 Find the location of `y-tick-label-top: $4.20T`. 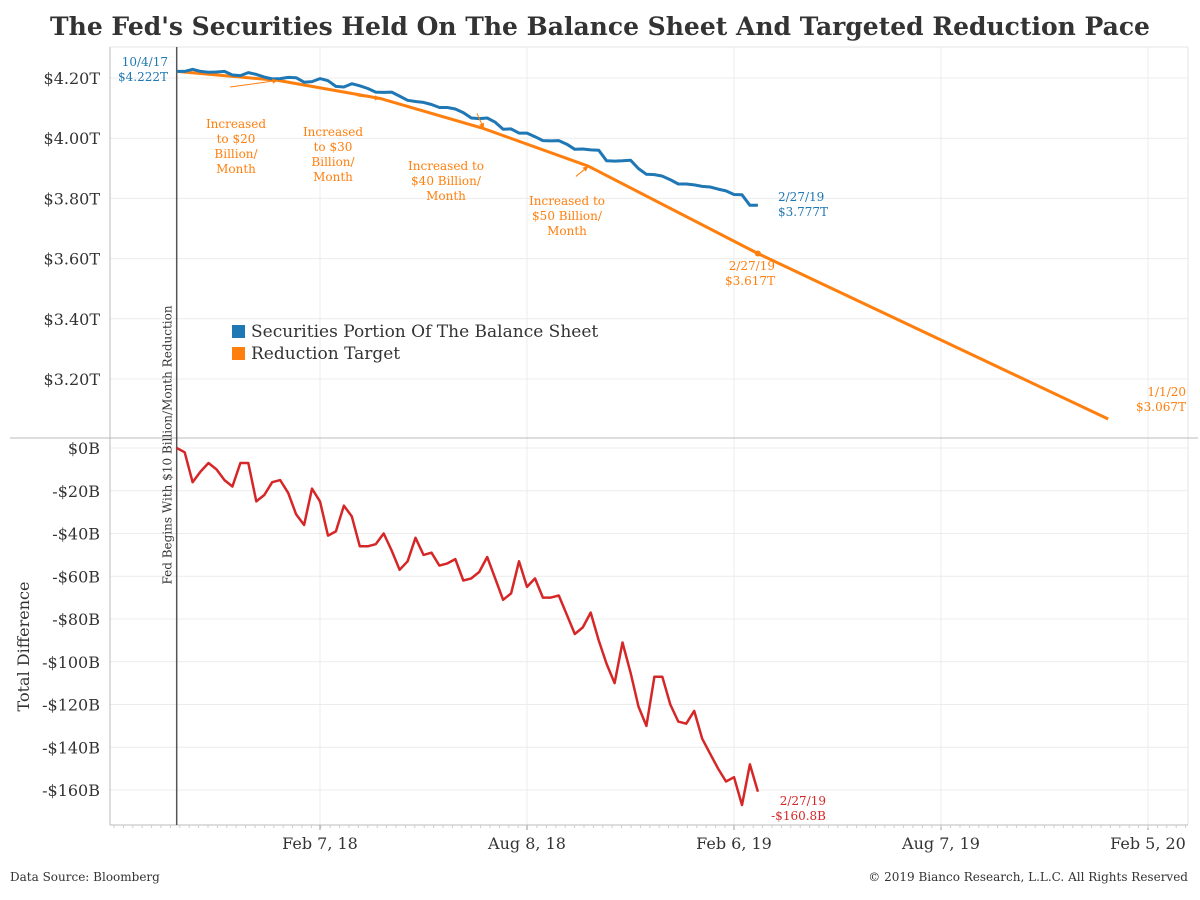

y-tick-label-top: $4.20T is located at coordinates (72, 78).